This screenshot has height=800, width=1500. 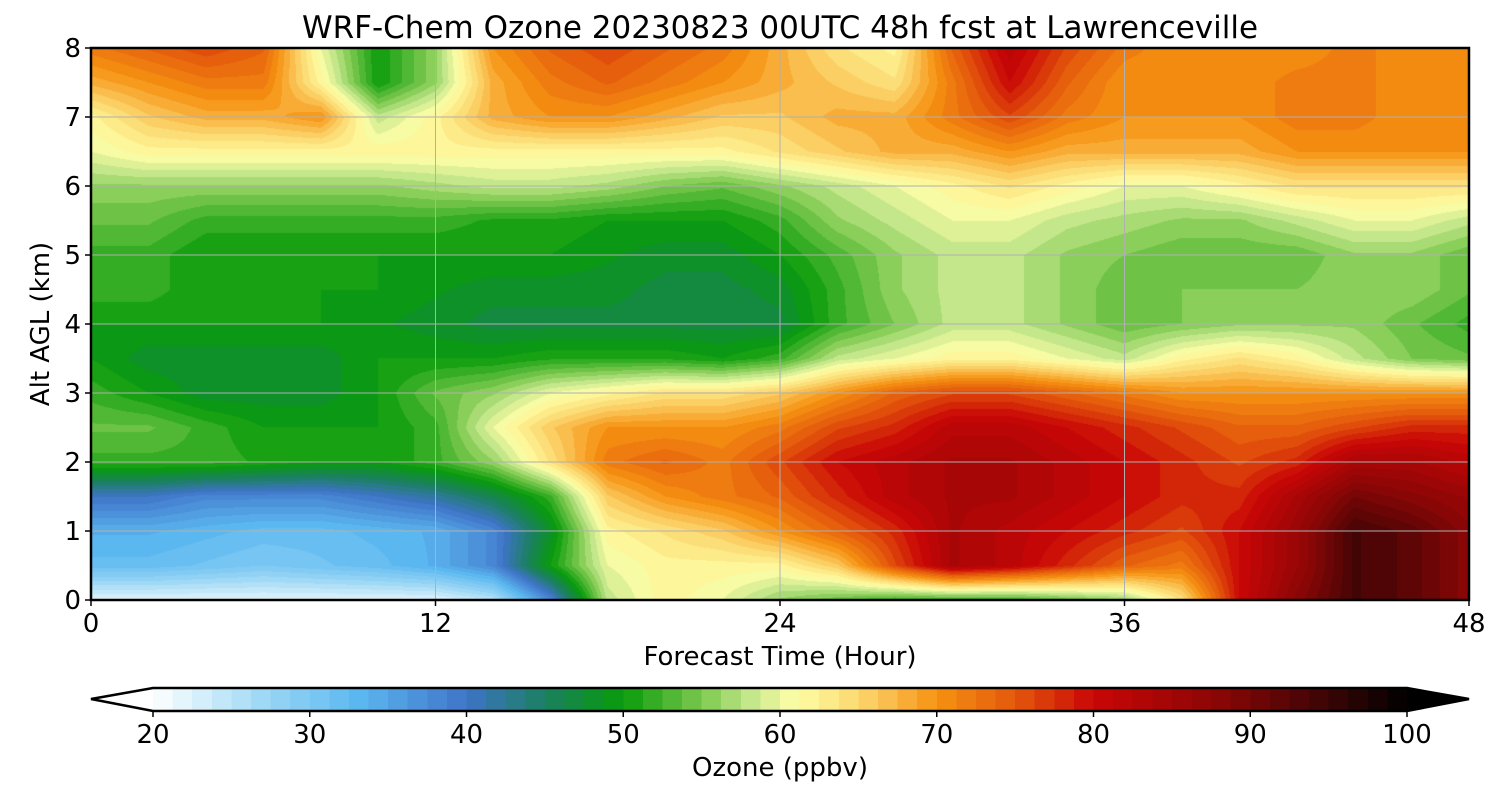 I want to click on x-tick-label: 0, so click(x=91, y=624).